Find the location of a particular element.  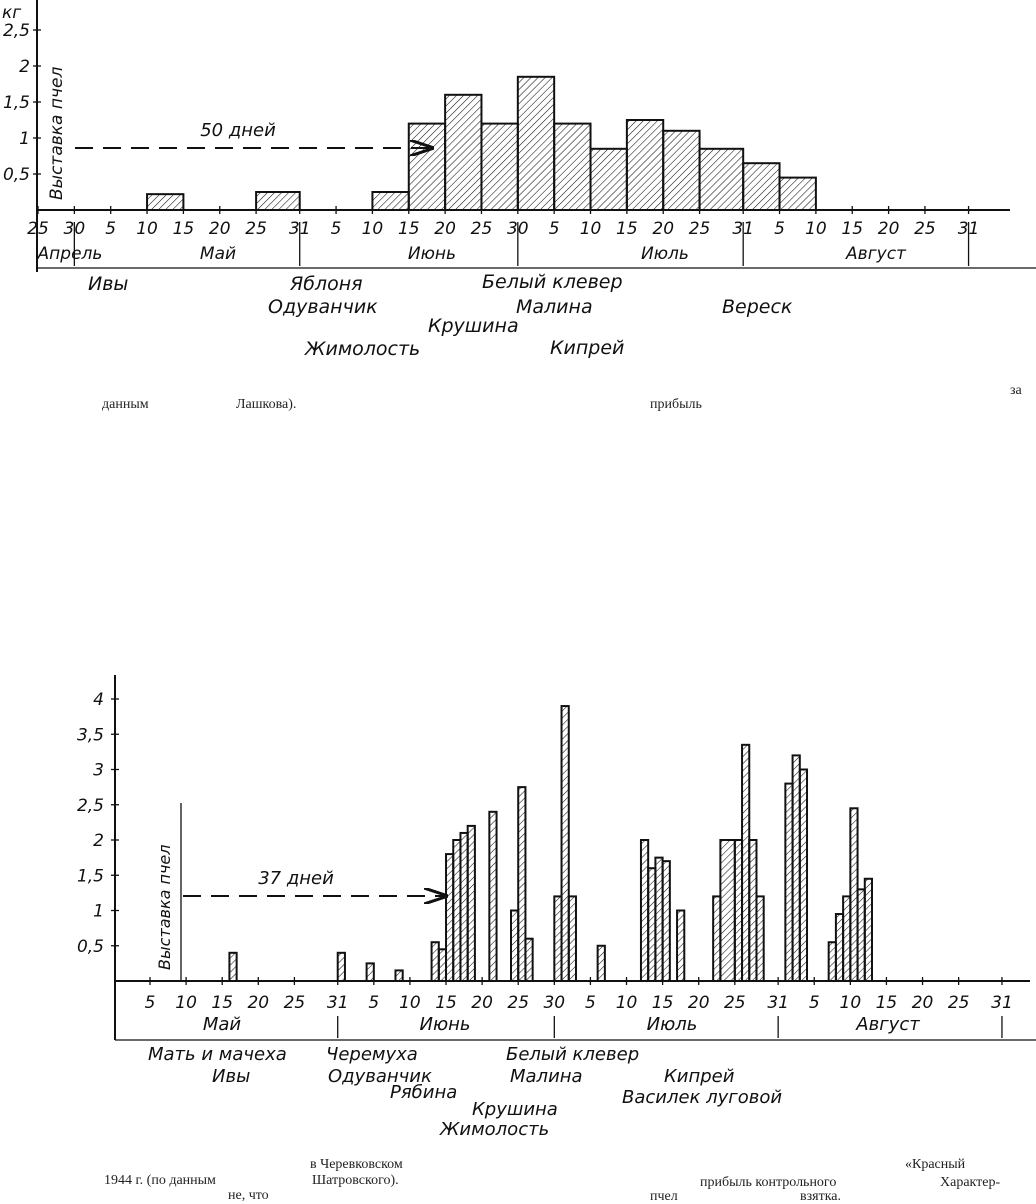

y-tick-label: 4 is located at coordinates (98, 700).